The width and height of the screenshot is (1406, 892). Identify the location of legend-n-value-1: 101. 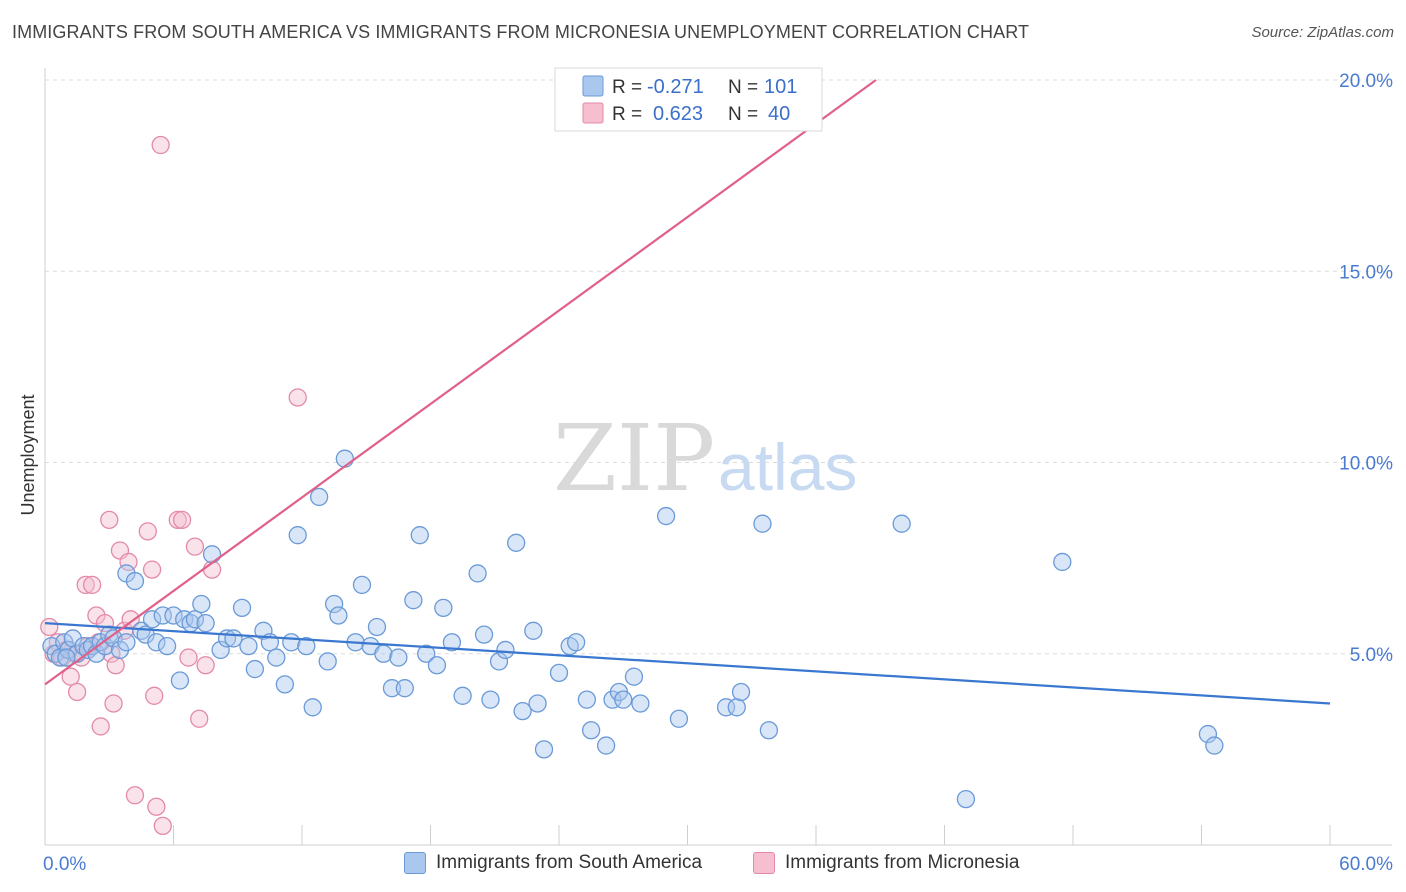
(780, 87).